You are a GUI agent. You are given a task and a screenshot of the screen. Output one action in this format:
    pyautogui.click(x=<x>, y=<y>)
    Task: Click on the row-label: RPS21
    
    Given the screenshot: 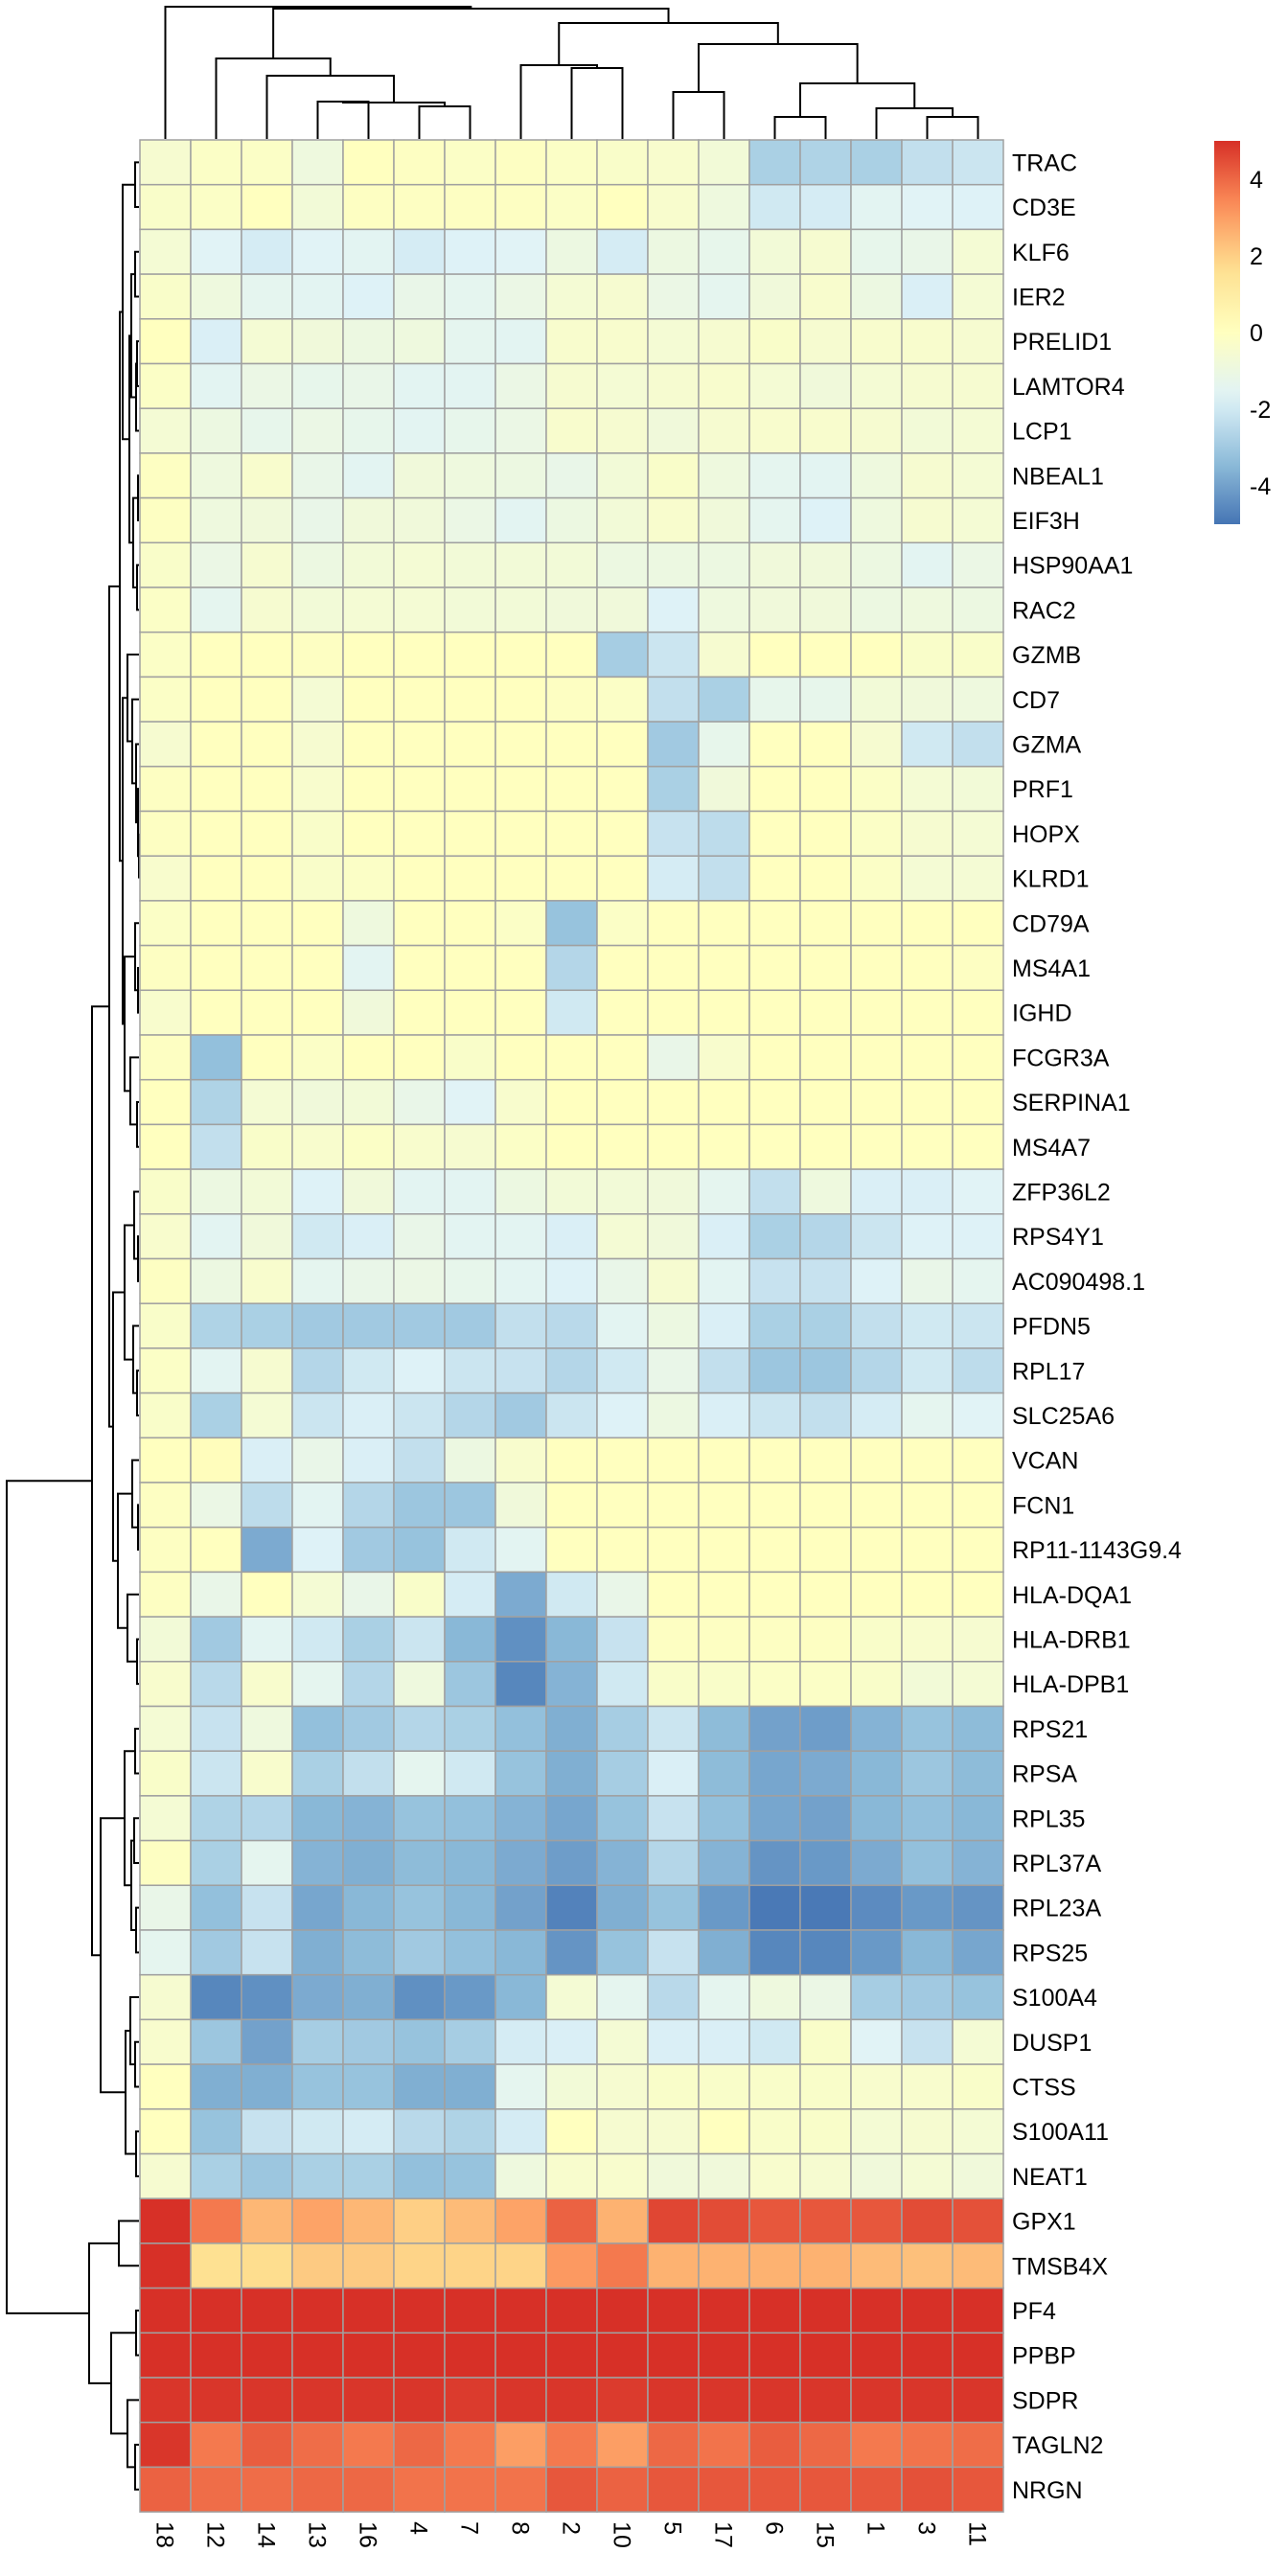 What is the action you would take?
    pyautogui.click(x=1050, y=1729)
    